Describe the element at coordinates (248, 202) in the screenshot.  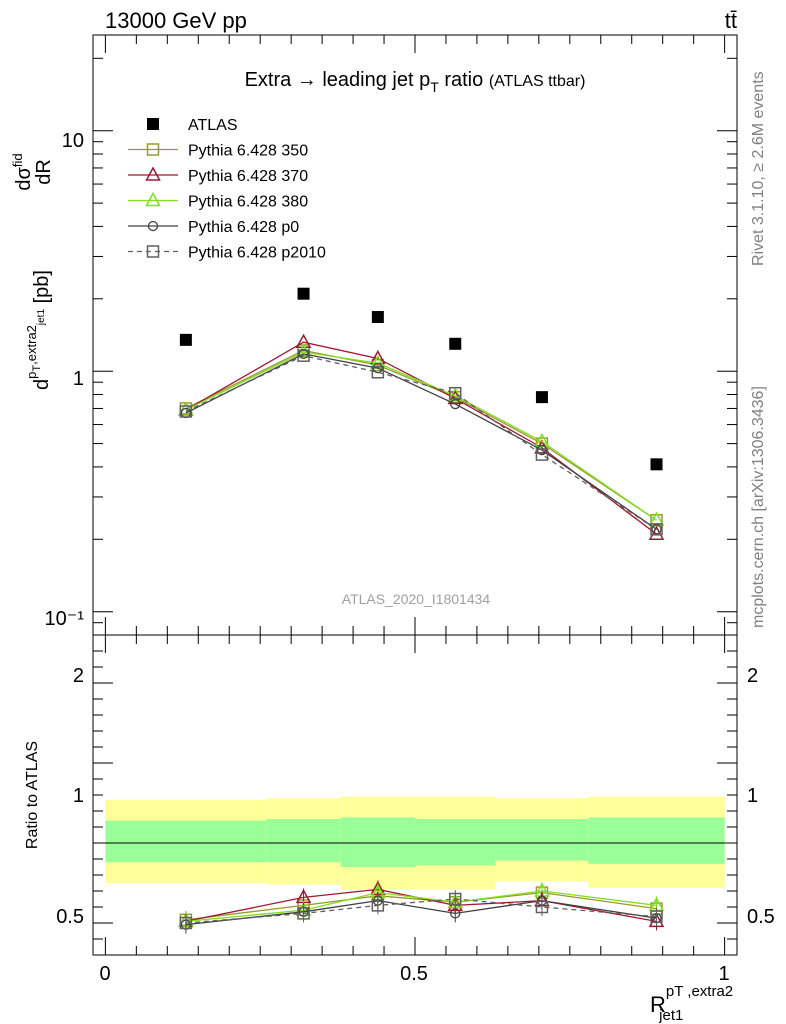
I see `legend-label-2: Pythia 6.428 380` at that location.